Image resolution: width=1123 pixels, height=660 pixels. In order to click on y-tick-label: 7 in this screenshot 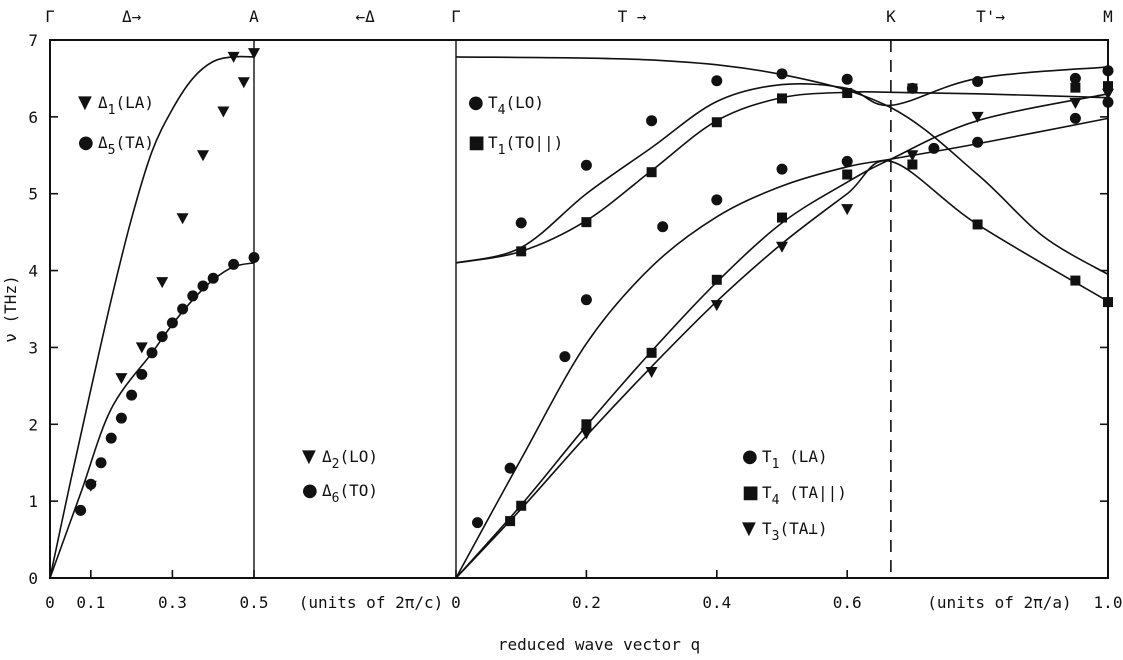, I will do `click(33, 40)`.